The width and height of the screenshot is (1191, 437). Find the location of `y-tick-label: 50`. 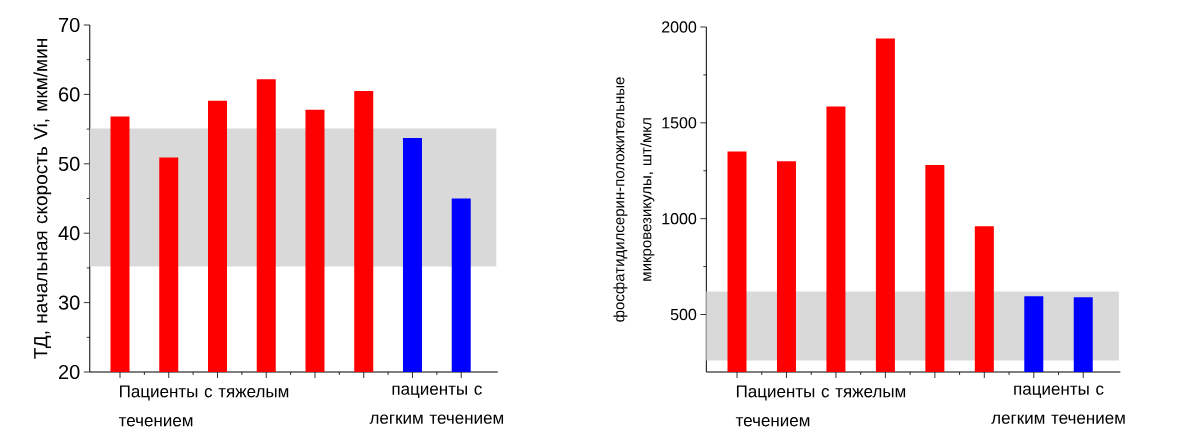

y-tick-label: 50 is located at coordinates (69, 163).